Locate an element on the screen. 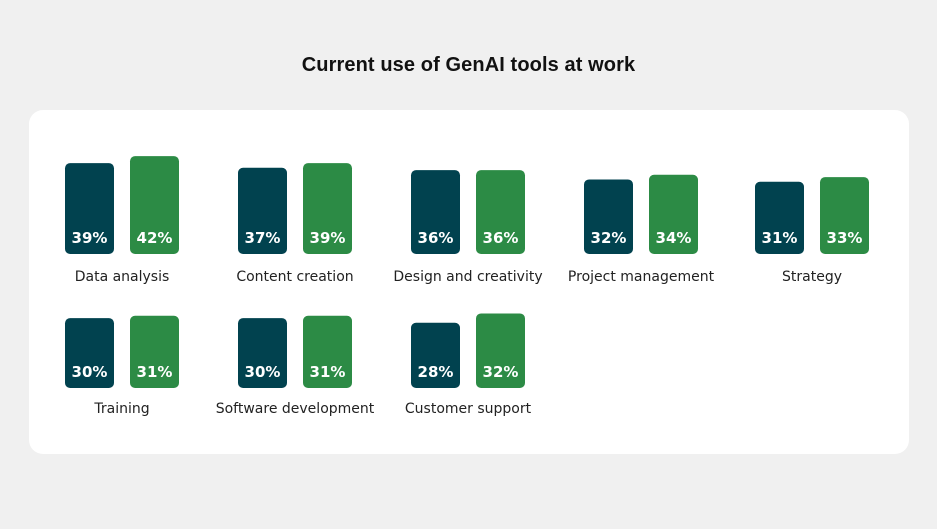 The height and width of the screenshot is (529, 937). category-label: Strategy is located at coordinates (812, 277).